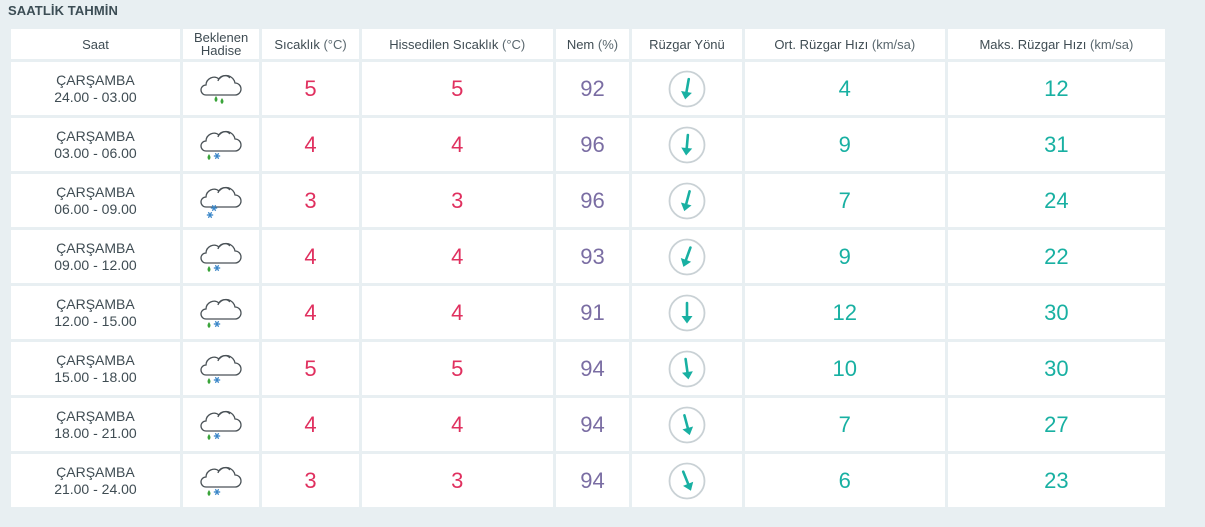  What do you see at coordinates (1056, 480) in the screenshot?
I see `wind-max-value: 23` at bounding box center [1056, 480].